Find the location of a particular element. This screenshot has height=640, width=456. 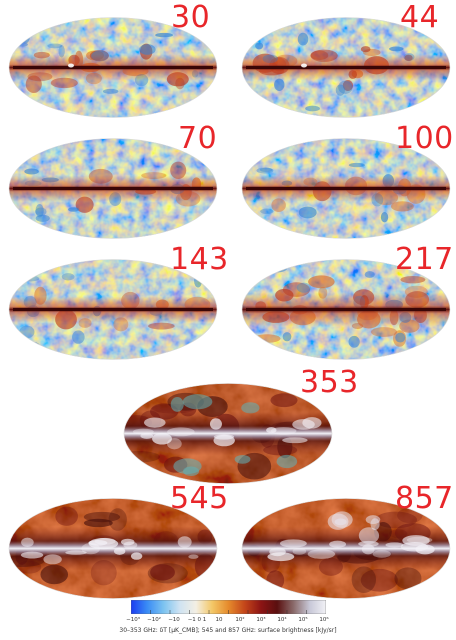

frequency-label-353: 353 is located at coordinates (329, 382).